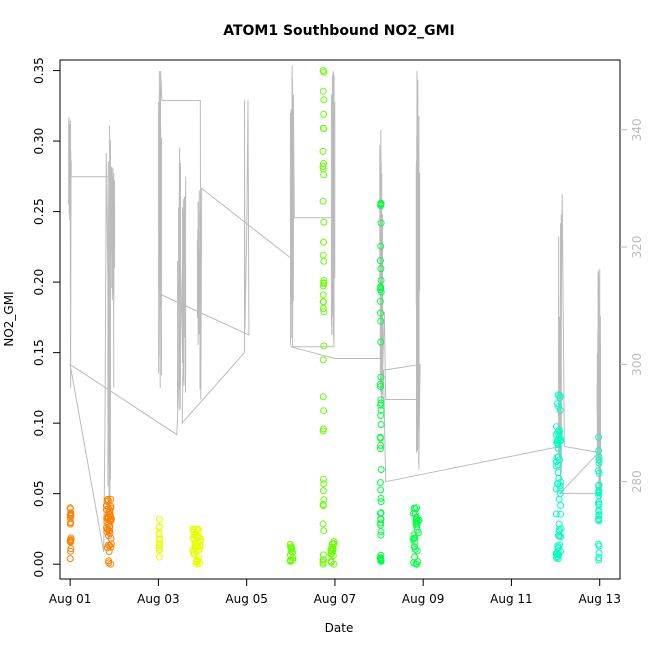  Describe the element at coordinates (158, 599) in the screenshot. I see `x-tick-label: Aug 03` at that location.